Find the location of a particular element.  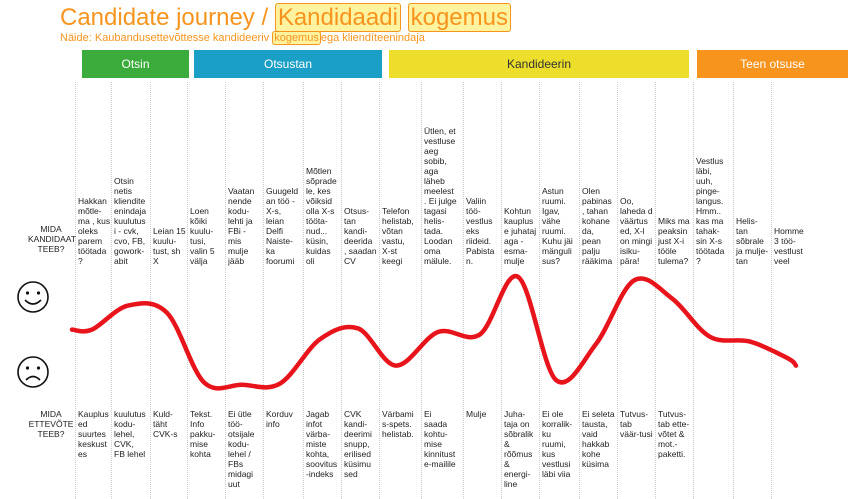

employer-step: Mulje is located at coordinates (476, 414).